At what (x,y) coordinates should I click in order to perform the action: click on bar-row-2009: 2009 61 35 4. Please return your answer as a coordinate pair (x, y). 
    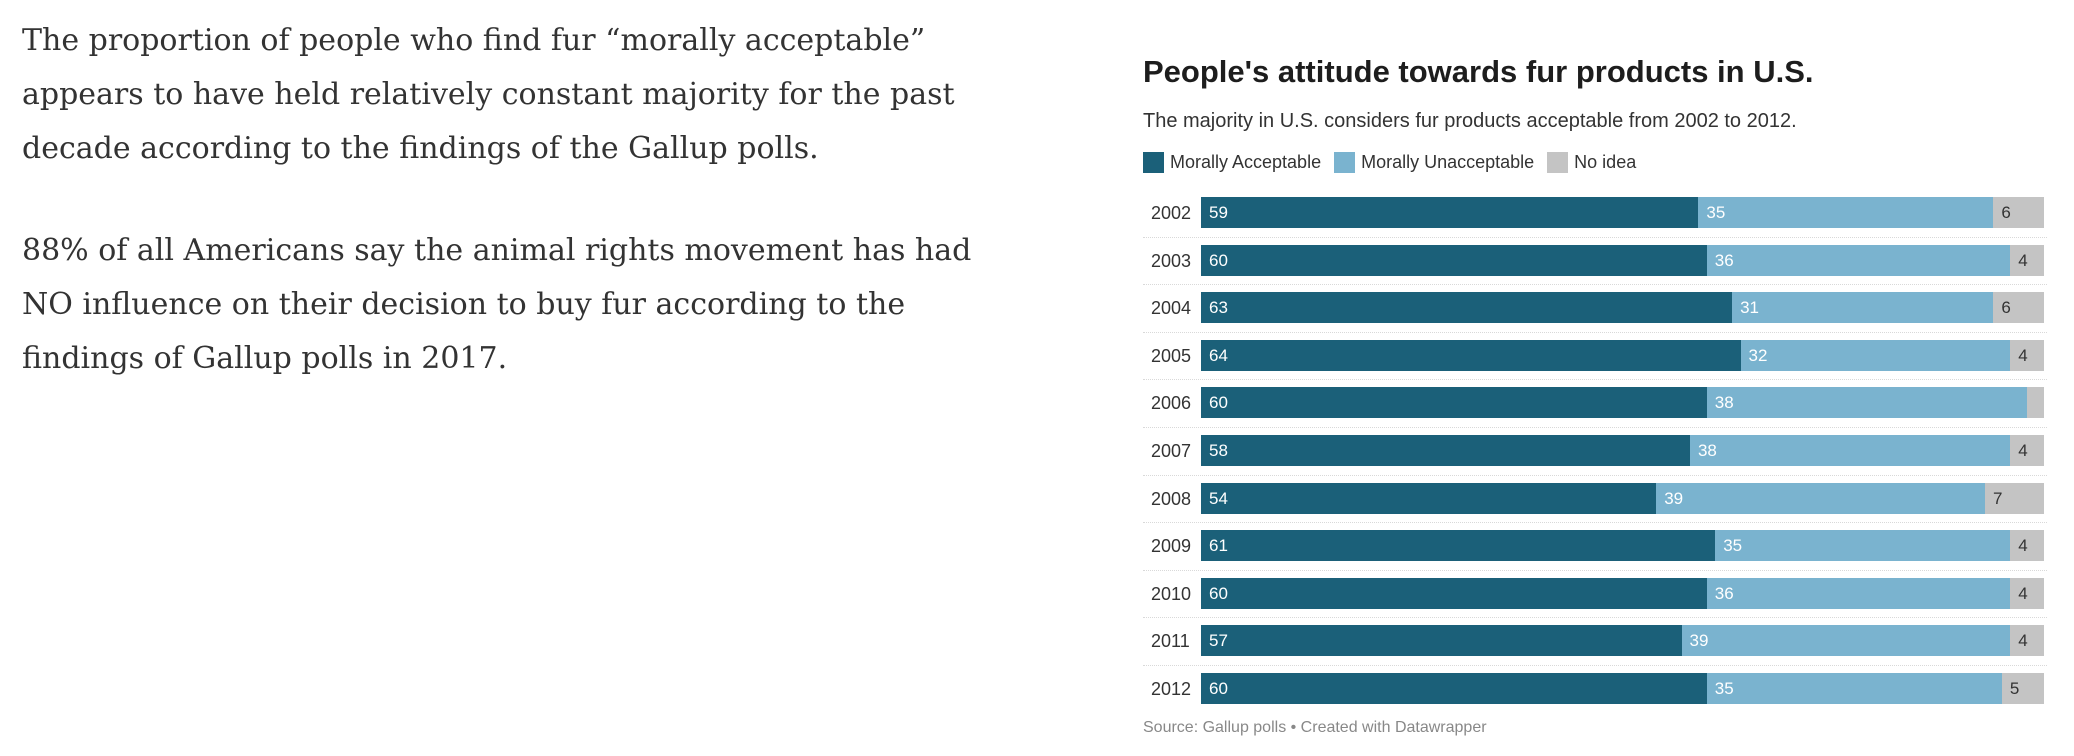
    Looking at the image, I should click on (1595, 547).